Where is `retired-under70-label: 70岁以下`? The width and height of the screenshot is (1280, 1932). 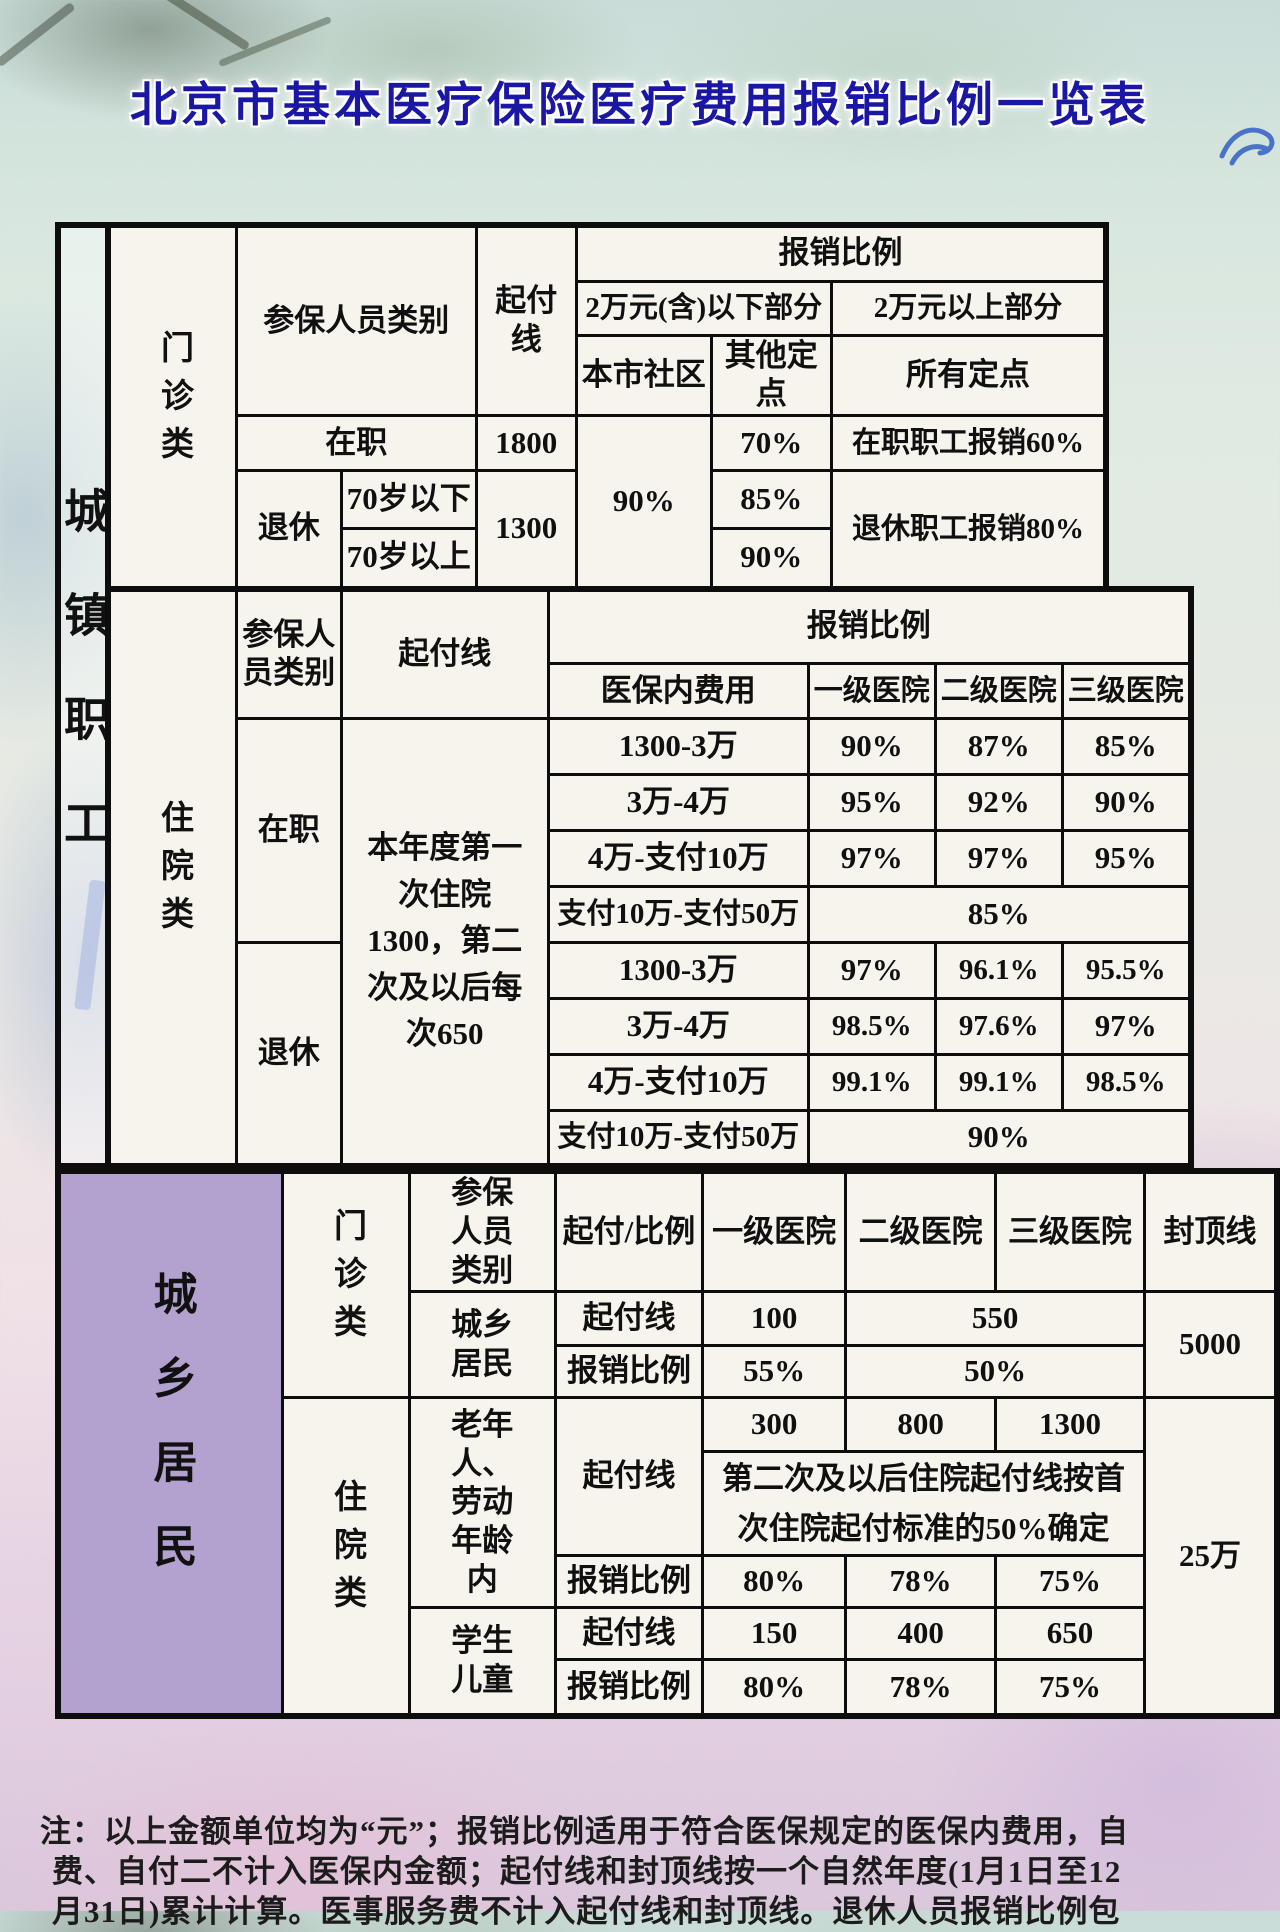 retired-under70-label: 70岁以下 is located at coordinates (408, 499).